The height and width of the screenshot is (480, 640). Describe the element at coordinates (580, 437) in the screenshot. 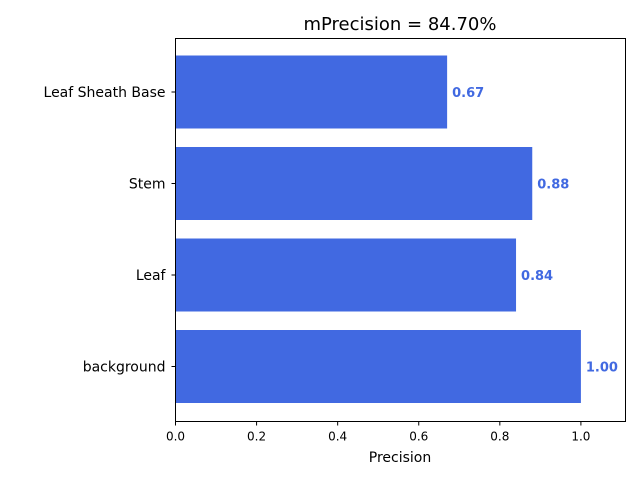

I see `x-tick-label: 1.0` at that location.